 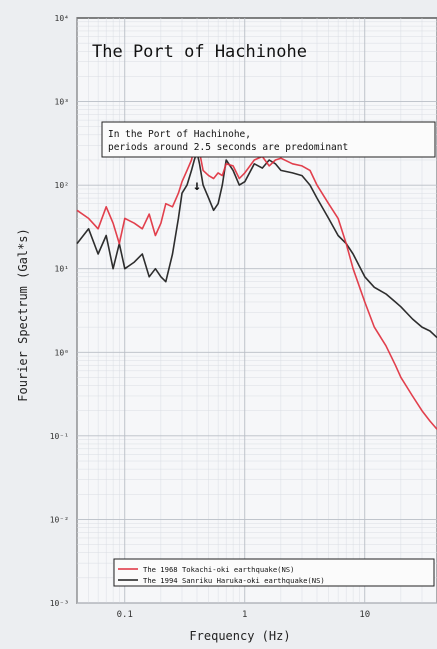 I want to click on chart-title: The Port of Hachinohe, so click(x=199, y=52).